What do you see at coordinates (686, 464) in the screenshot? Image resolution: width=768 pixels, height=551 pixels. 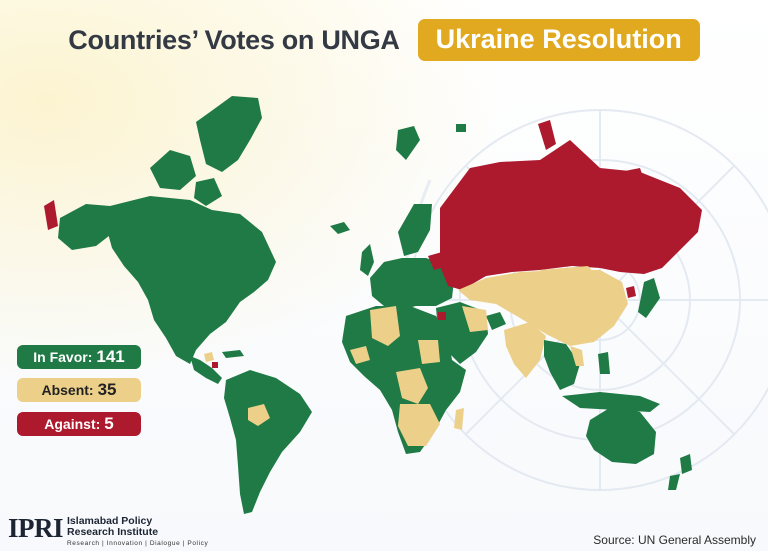 I see `map-region-new-zealand` at bounding box center [686, 464].